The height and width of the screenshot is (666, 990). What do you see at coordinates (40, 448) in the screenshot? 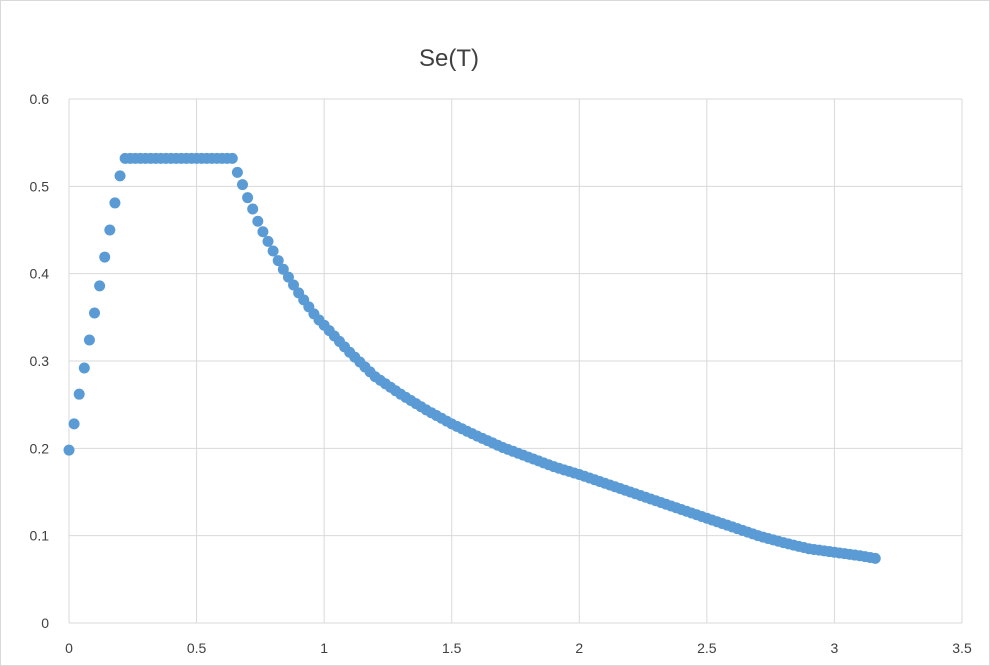
I see `y-tick-label: 0.2` at bounding box center [40, 448].